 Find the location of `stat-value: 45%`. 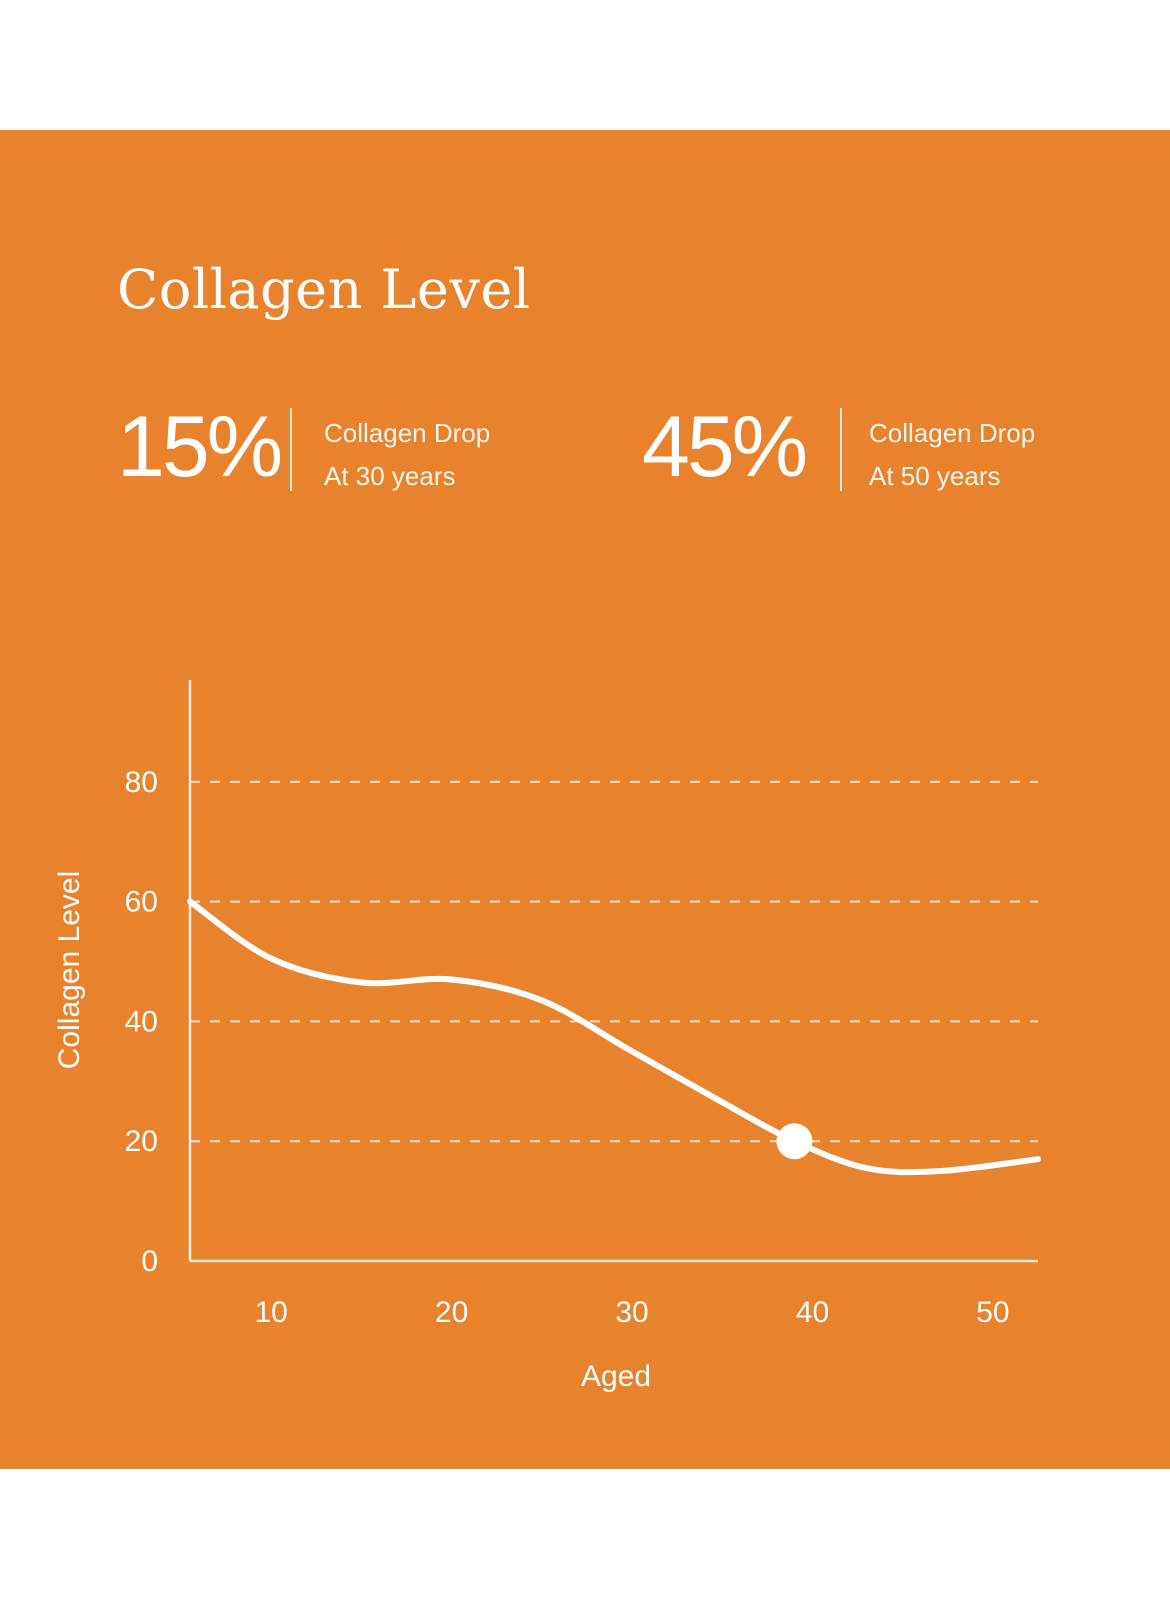

stat-value: 45% is located at coordinates (725, 447).